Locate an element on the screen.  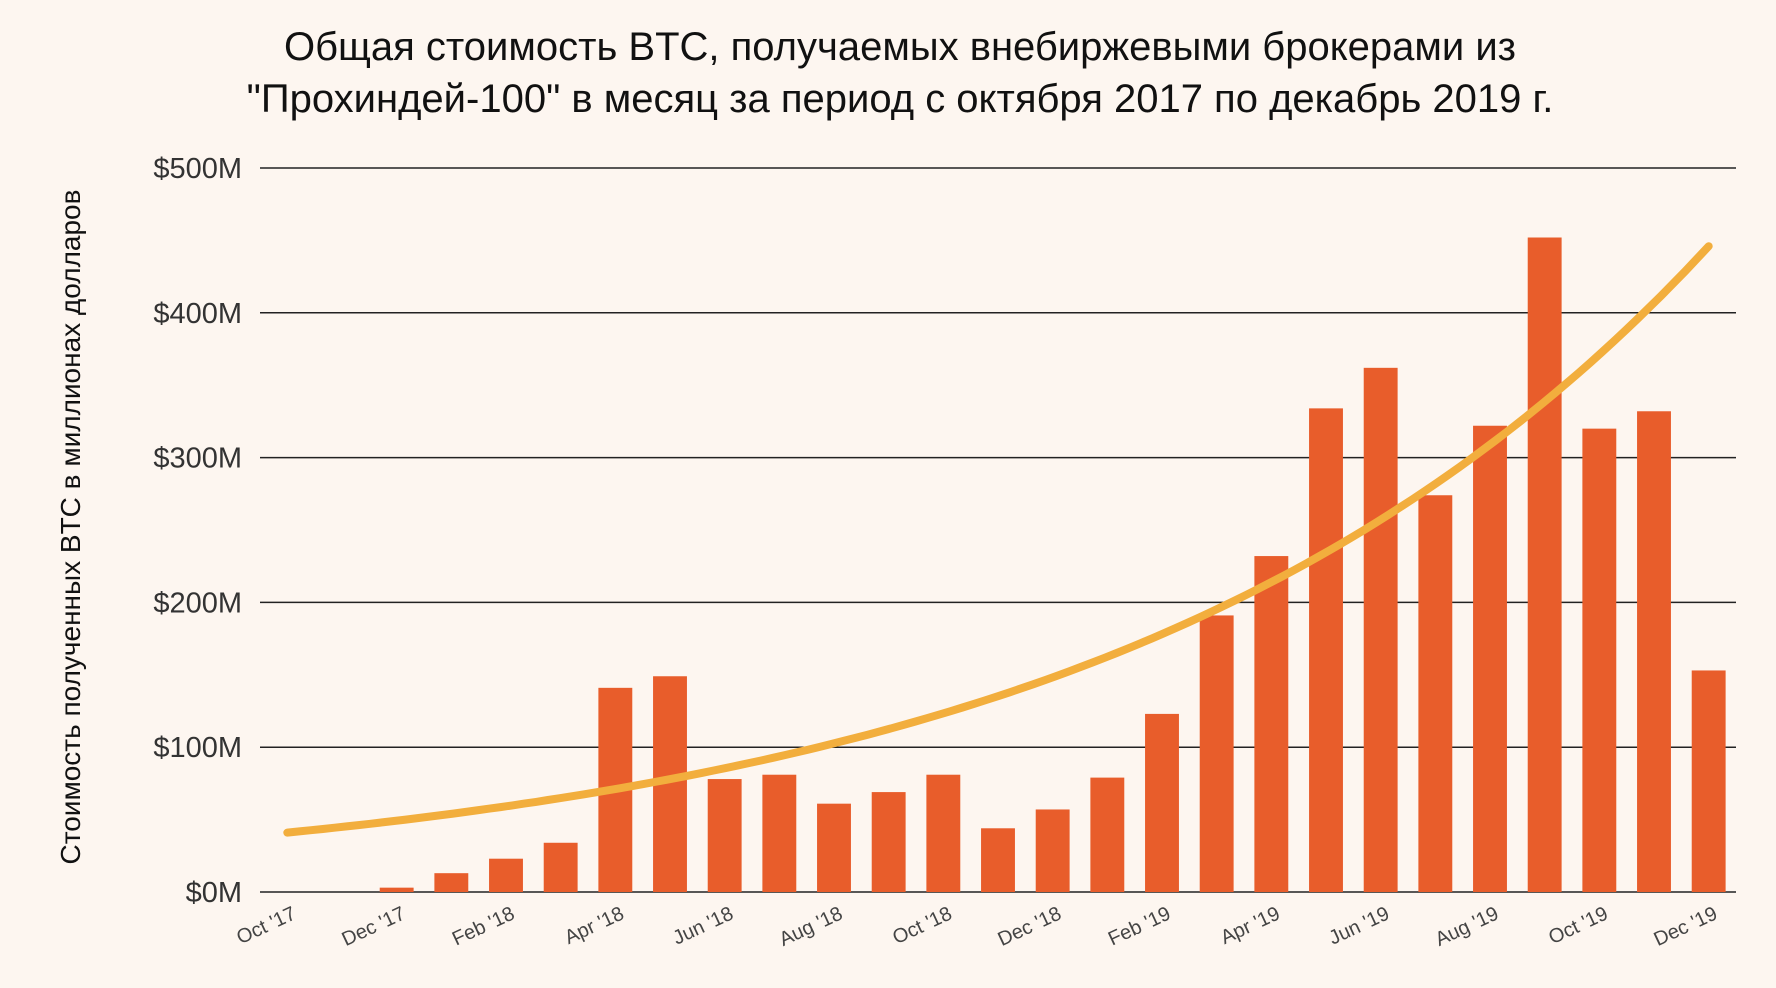
y-tick-label: $200M is located at coordinates (197, 603).